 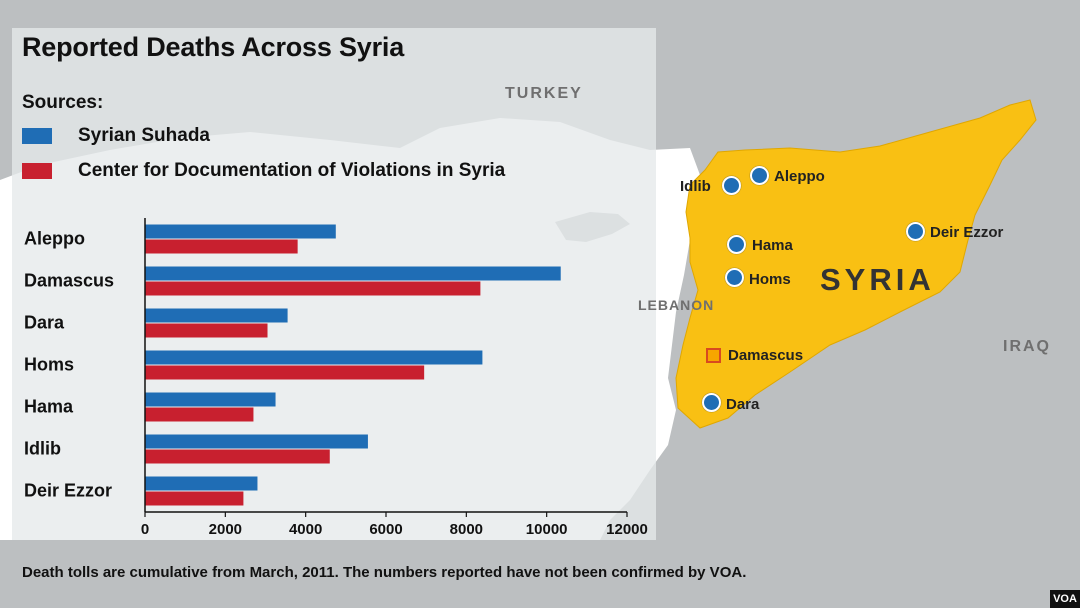 I want to click on bar-cdvs-homs, so click(x=285, y=372).